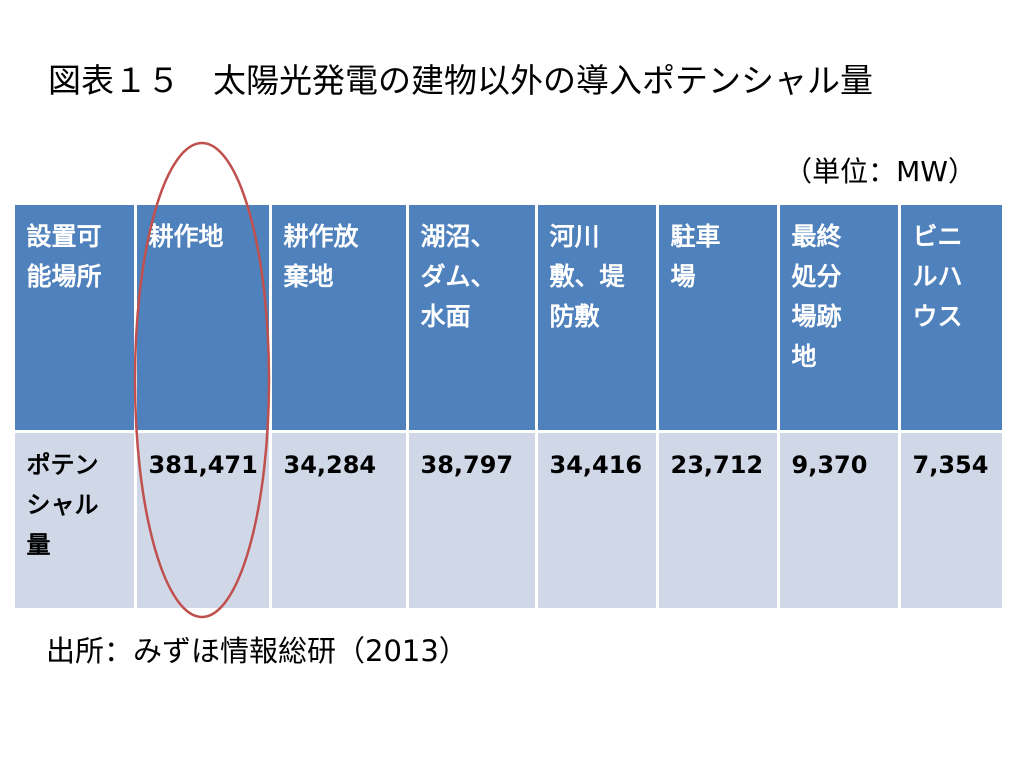 The width and height of the screenshot is (1024, 768). What do you see at coordinates (321, 236) in the screenshot?
I see `cell-text: 耕作放` at bounding box center [321, 236].